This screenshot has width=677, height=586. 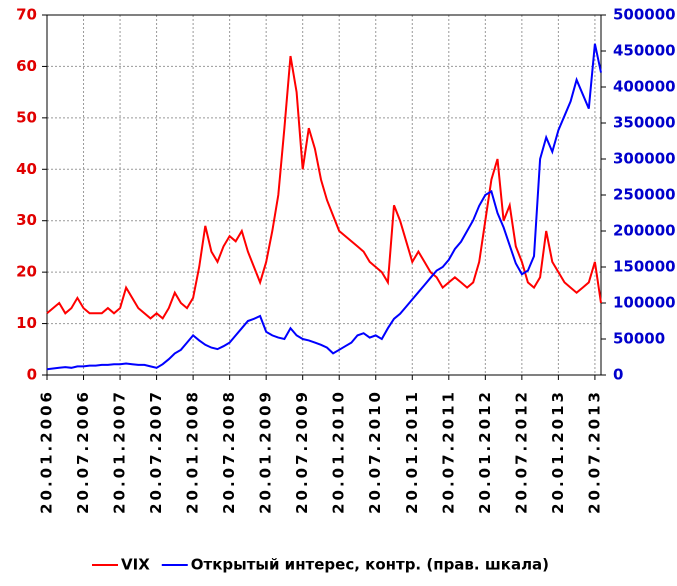 What do you see at coordinates (339, 451) in the screenshot?
I see `x-tick-label: 20.01.2010` at bounding box center [339, 451].